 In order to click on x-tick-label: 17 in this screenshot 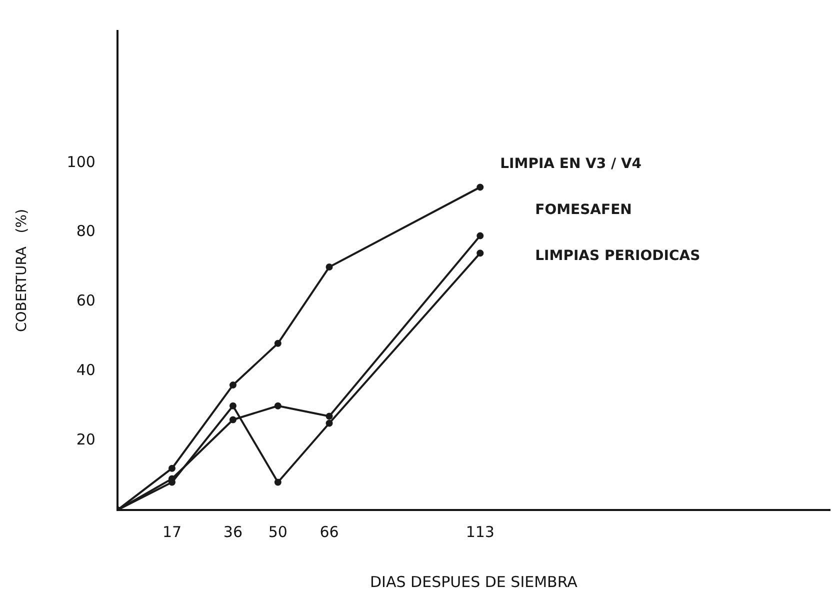, I will do `click(172, 531)`.